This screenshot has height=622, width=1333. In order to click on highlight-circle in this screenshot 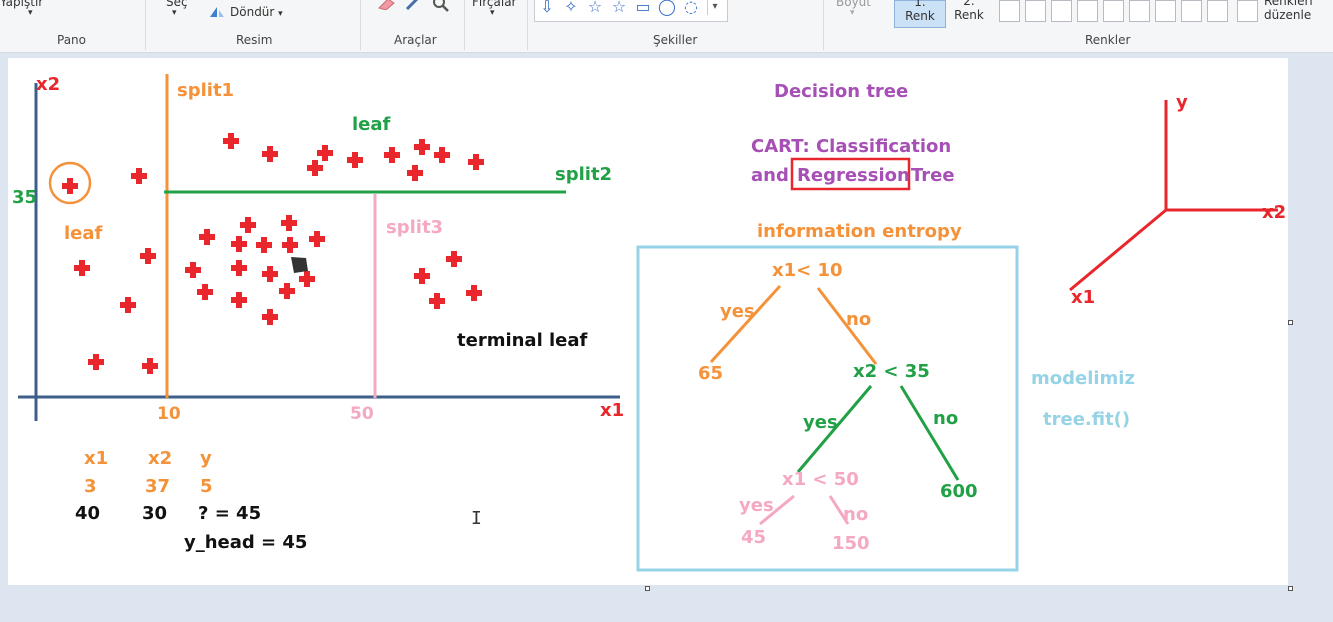, I will do `click(70, 183)`.